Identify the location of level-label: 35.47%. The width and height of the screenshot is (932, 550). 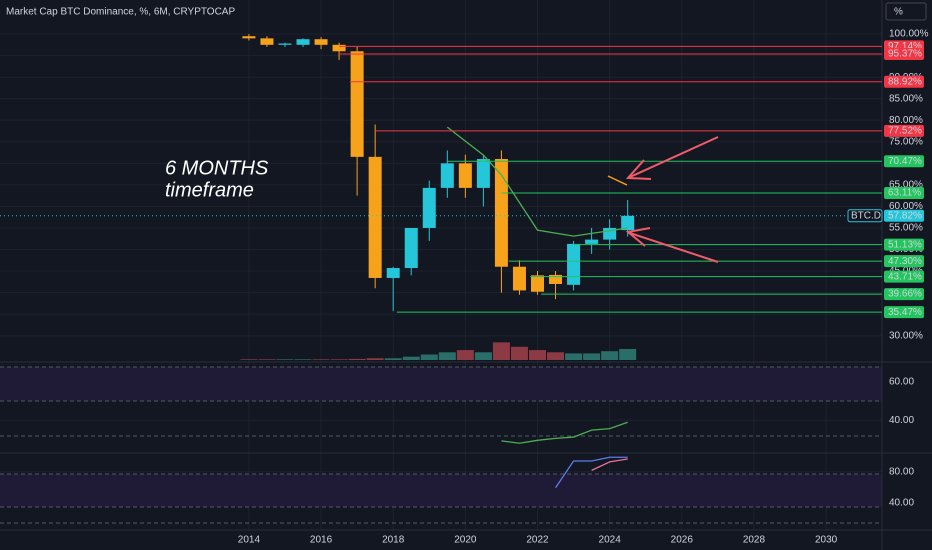
(905, 312).